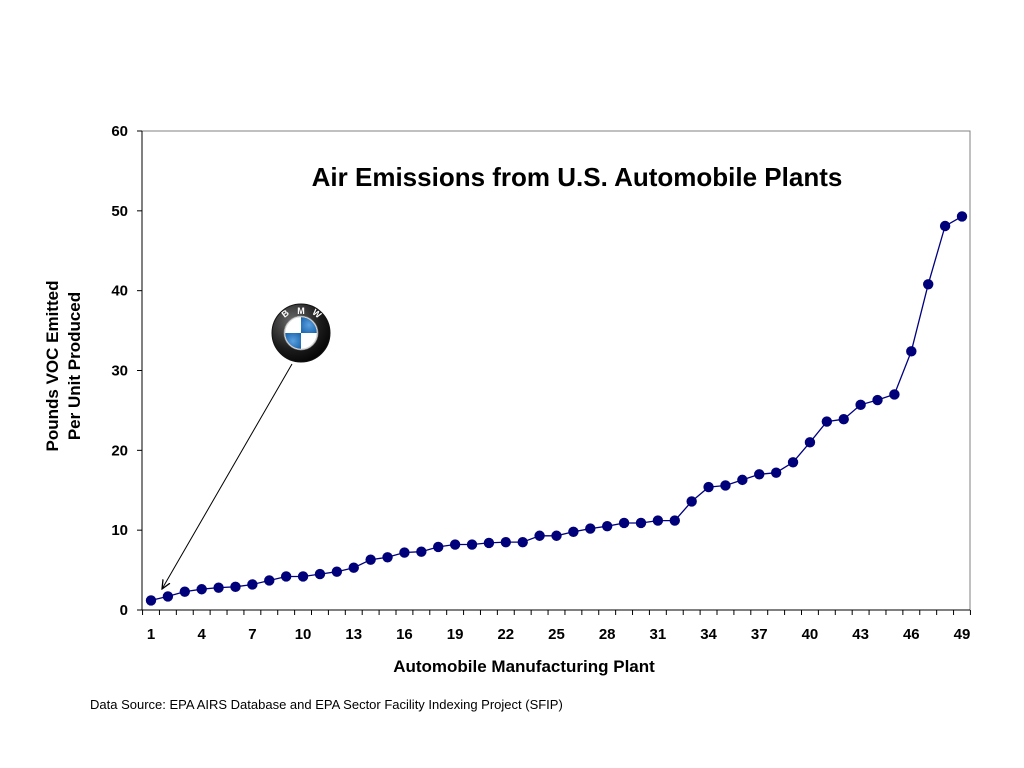  I want to click on x-tick-label: 49, so click(962, 634).